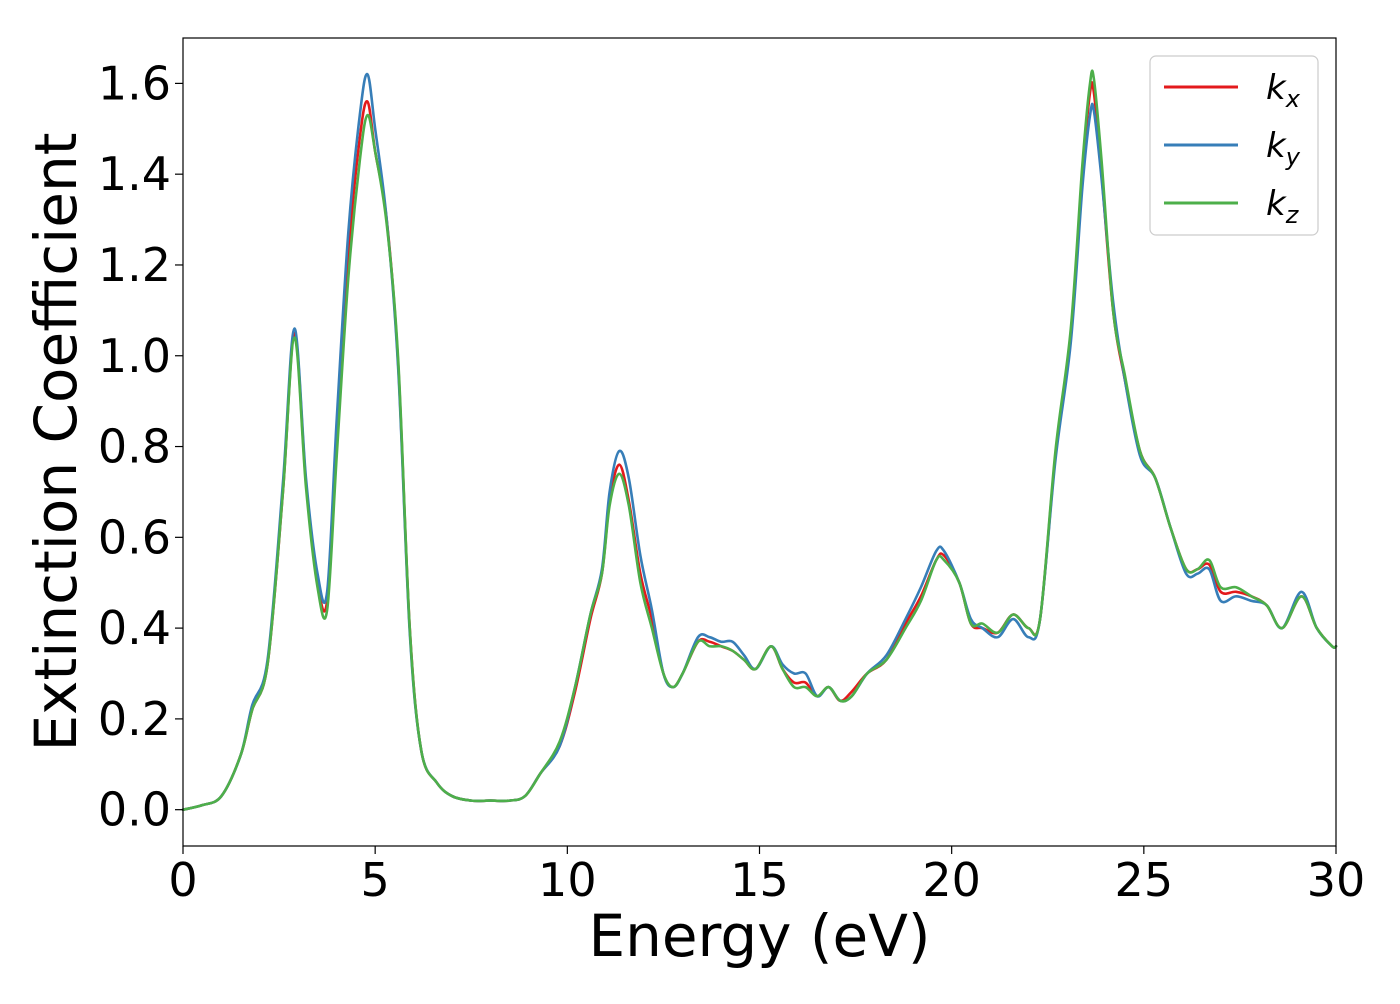  I want to click on x-tick-label: 10, so click(567, 880).